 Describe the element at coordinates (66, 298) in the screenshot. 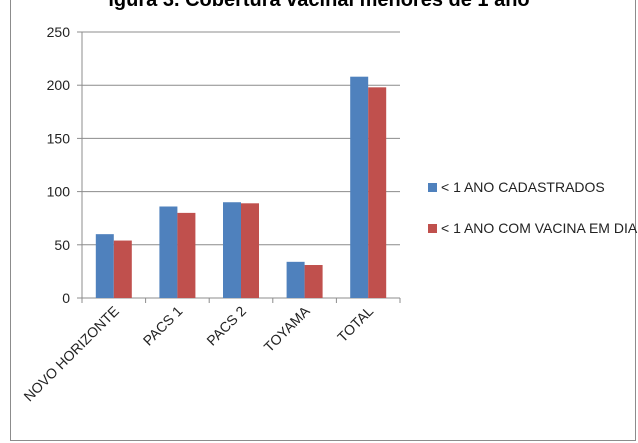

I see `y-tick-label: 0` at that location.